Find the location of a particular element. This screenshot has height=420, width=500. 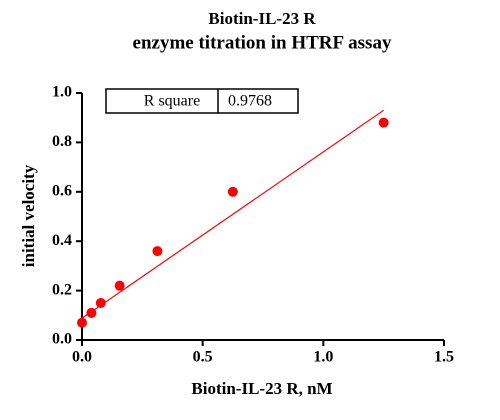

chart-subtitle: enzyme titration in HTRF assay is located at coordinates (262, 42).